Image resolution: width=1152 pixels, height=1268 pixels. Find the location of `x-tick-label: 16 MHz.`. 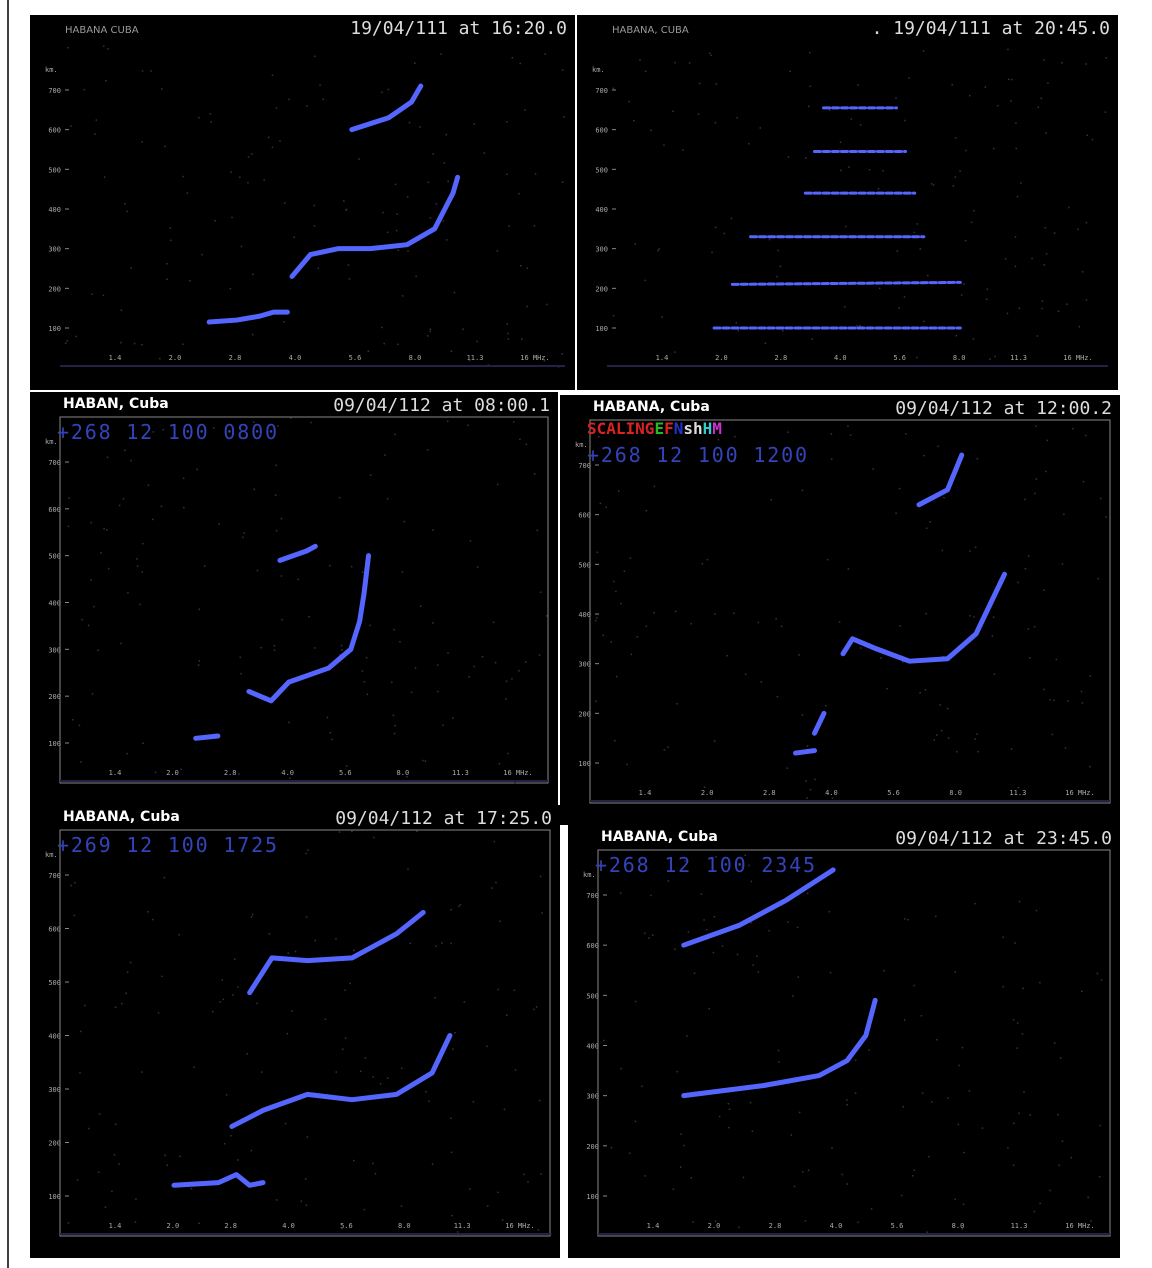

x-tick-label: 16 MHz. is located at coordinates (535, 358).